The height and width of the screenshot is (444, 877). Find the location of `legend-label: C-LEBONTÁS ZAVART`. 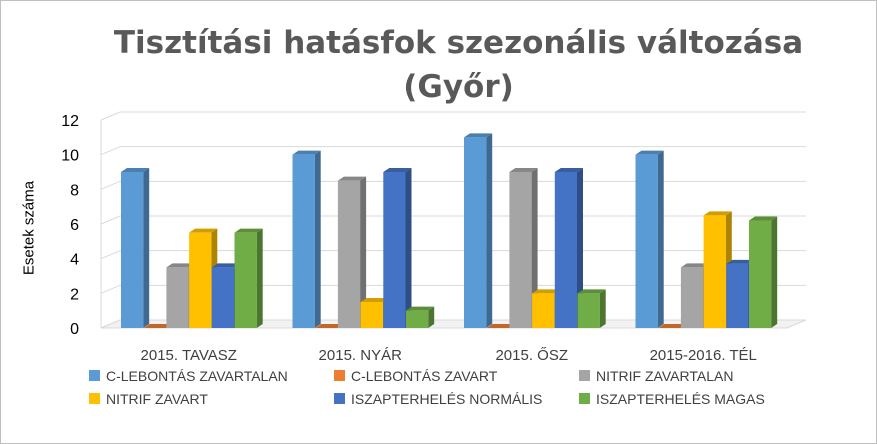

legend-label: C-LEBONTÁS ZAVART is located at coordinates (424, 375).